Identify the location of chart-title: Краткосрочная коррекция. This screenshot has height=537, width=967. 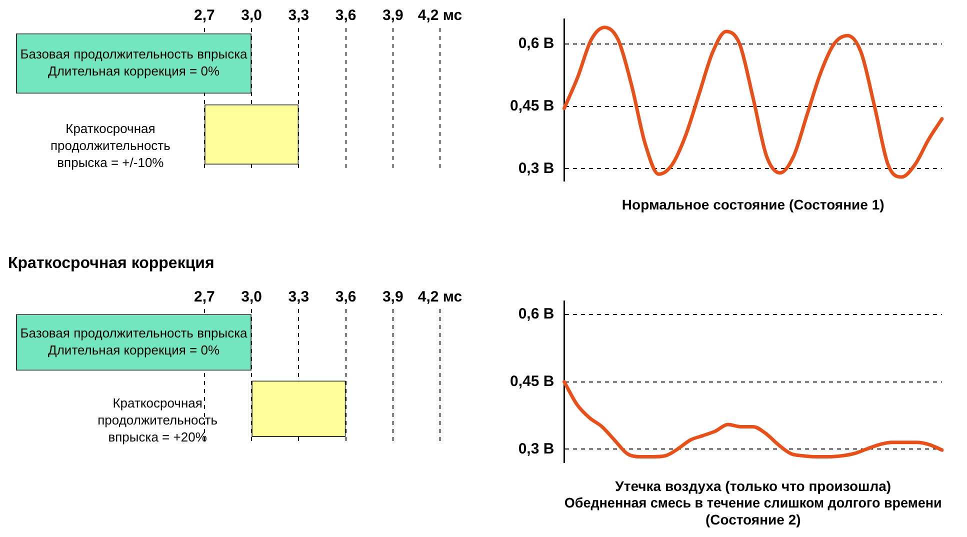
(111, 263).